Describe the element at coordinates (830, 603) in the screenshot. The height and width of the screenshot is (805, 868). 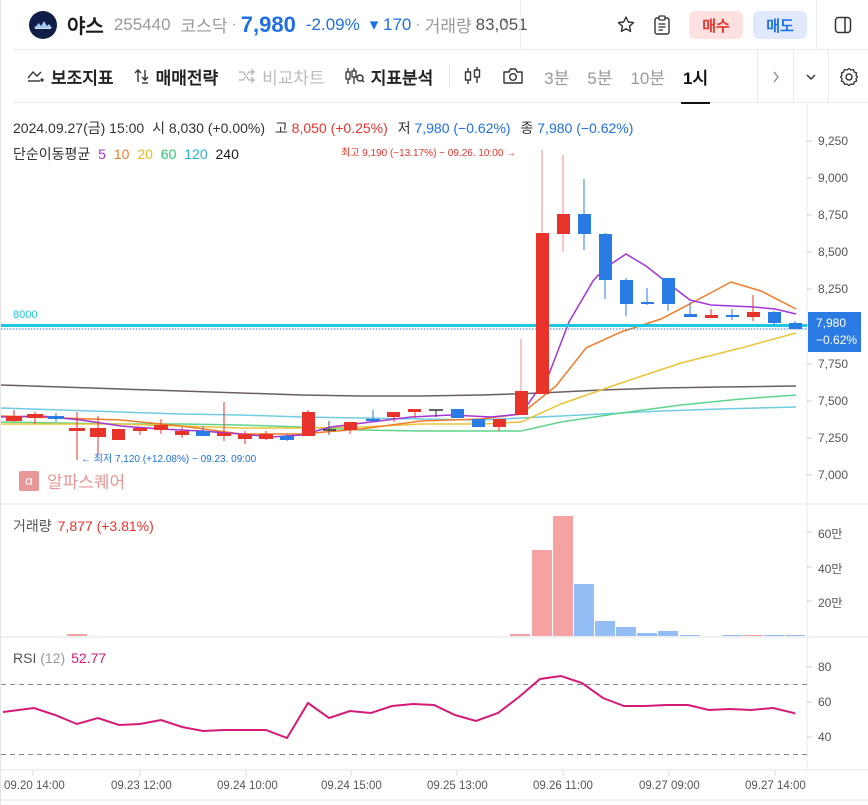
I see `volume-tick: 20만` at that location.